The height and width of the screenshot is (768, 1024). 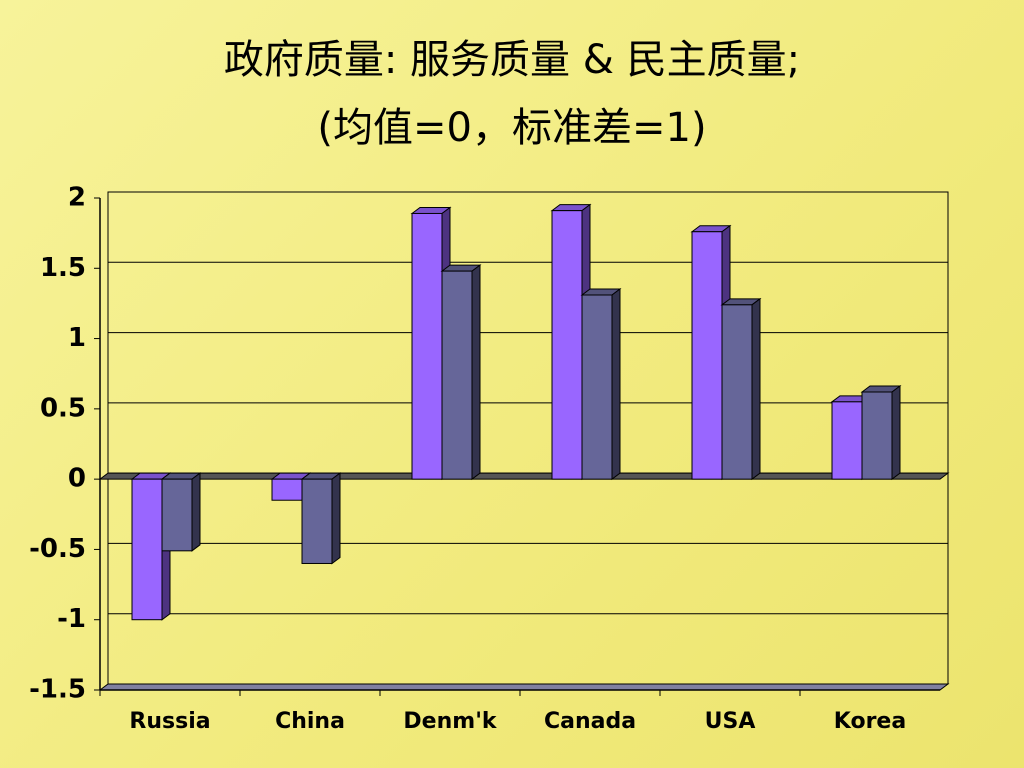 I want to click on y-tick-label: -1, so click(x=71, y=619).